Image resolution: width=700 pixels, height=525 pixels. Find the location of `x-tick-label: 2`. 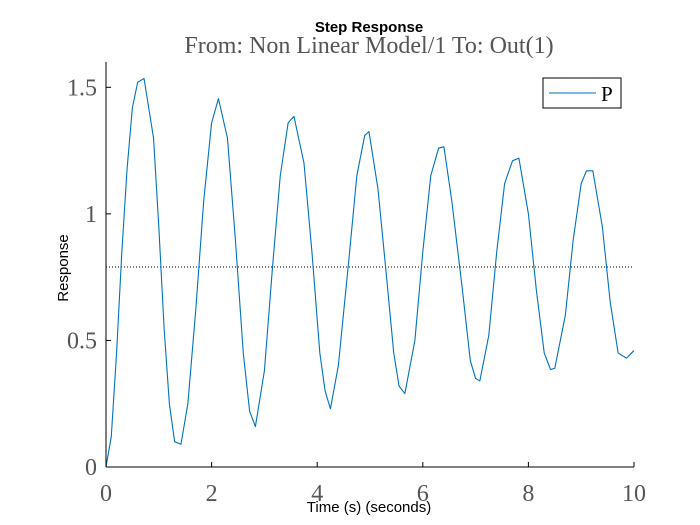

x-tick-label: 2 is located at coordinates (212, 494).